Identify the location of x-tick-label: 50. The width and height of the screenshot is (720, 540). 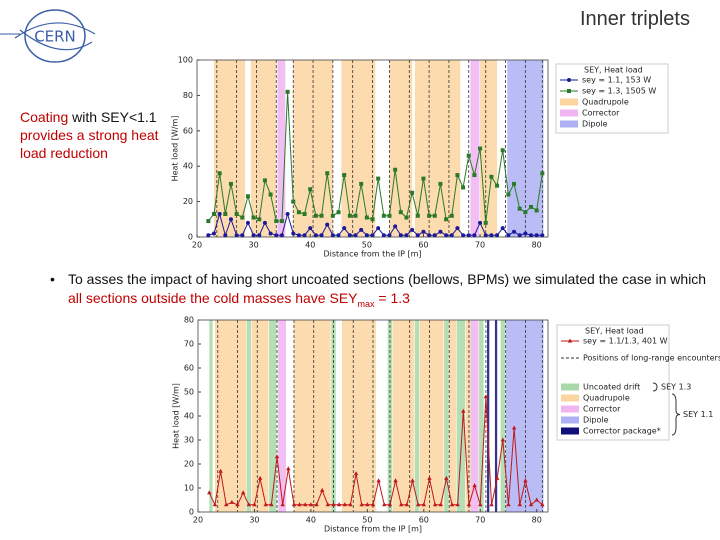
(367, 520).